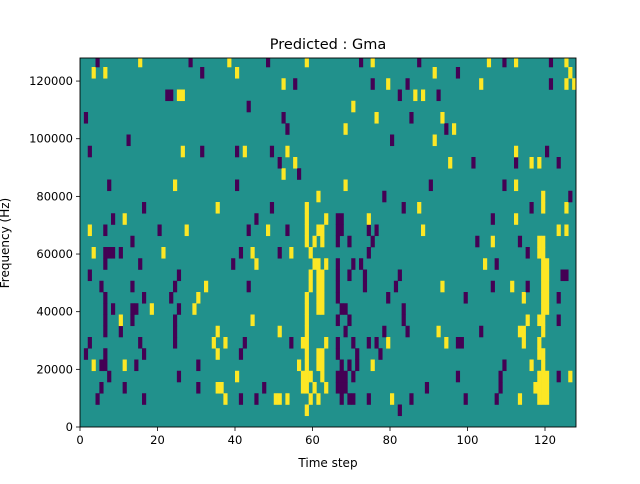 The height and width of the screenshot is (484, 640). What do you see at coordinates (69, 427) in the screenshot?
I see `y-tick-label: 0` at bounding box center [69, 427].